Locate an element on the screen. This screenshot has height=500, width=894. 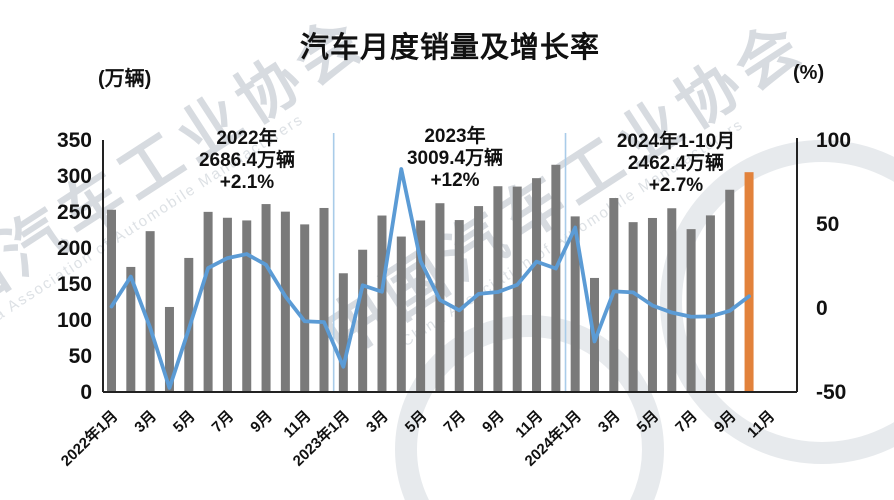
x-axis-tick-label: 2022年1月 is located at coordinates (89, 438).